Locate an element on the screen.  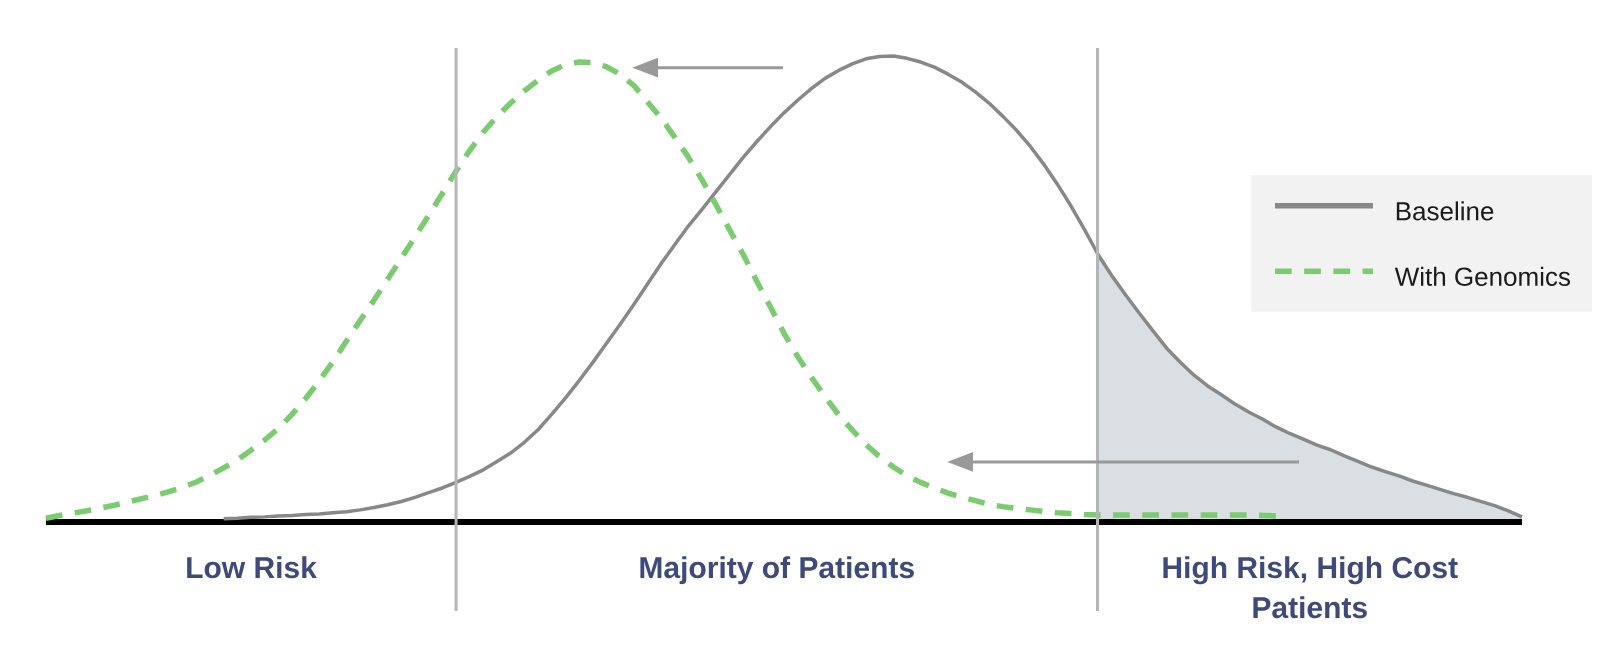
text: High Risk, High Cost Patients is located at coordinates (1310, 587).